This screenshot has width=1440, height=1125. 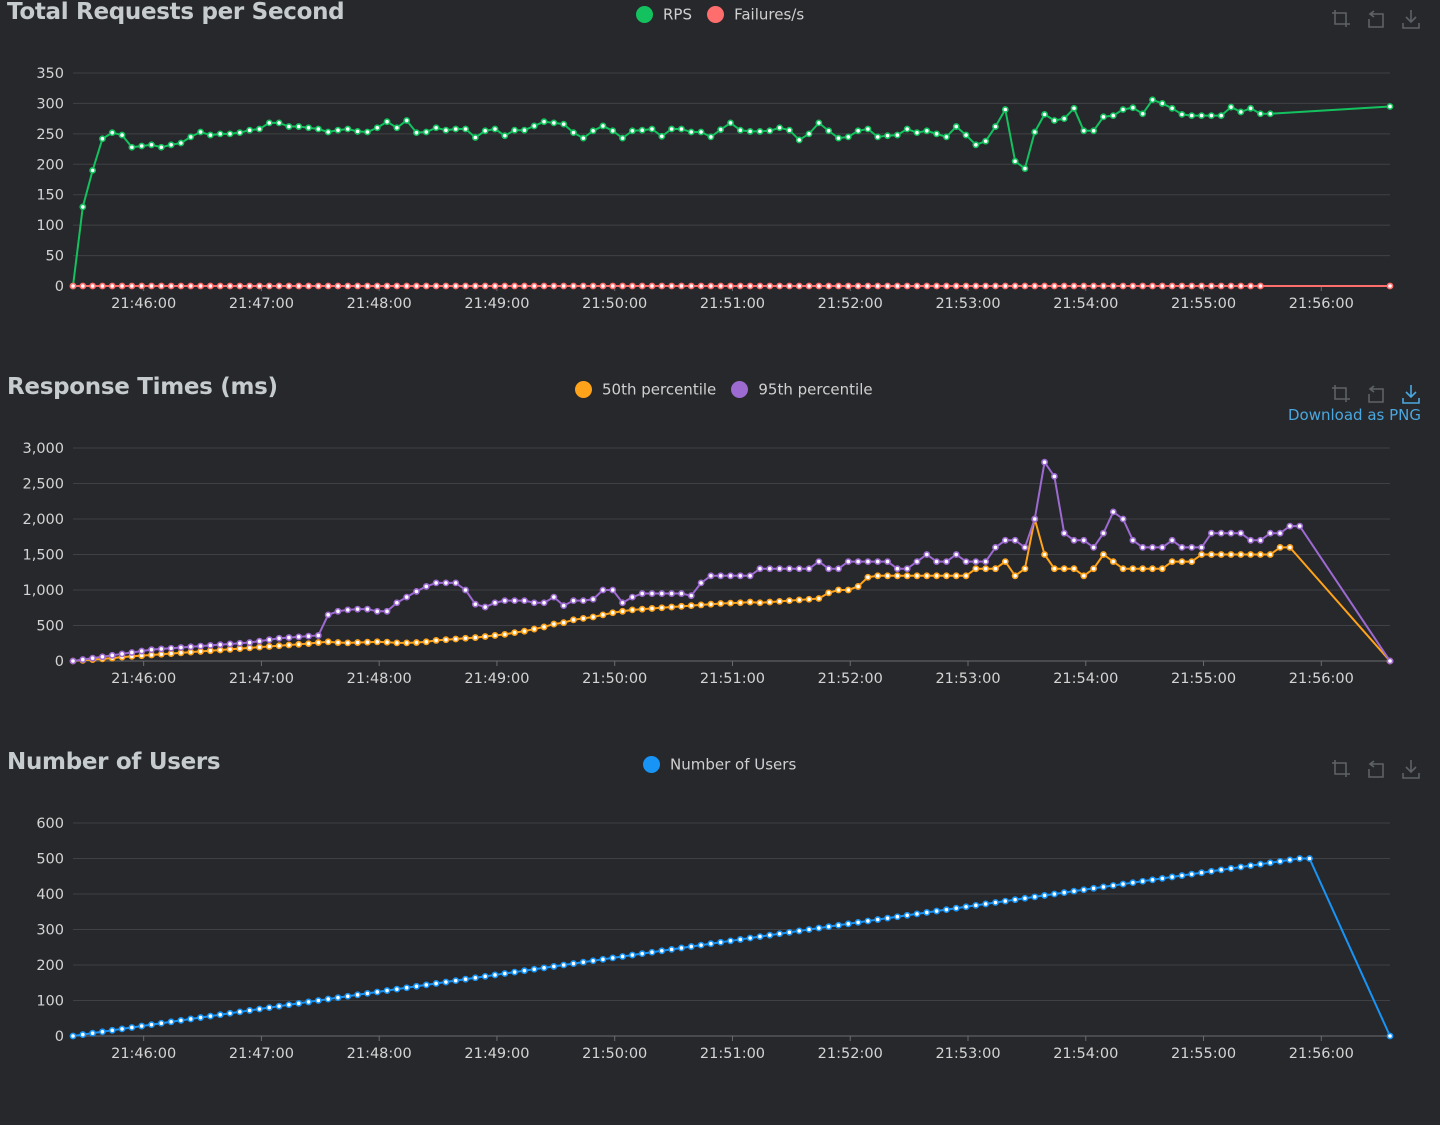 I want to click on legend-item-failures: Failures/s, so click(x=755, y=14).